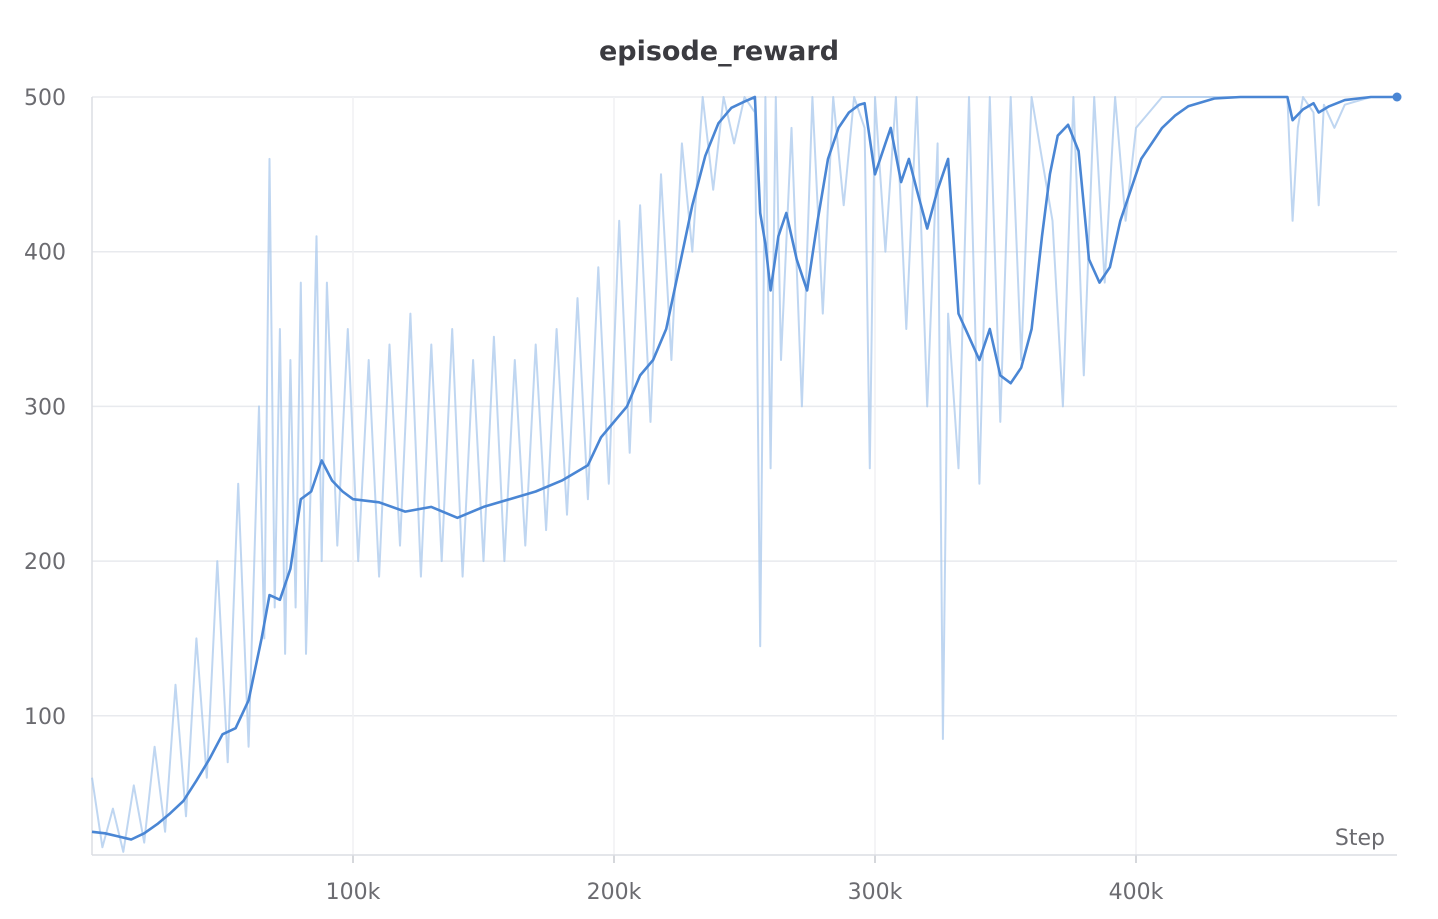 Image resolution: width=1438 pixels, height=919 pixels. Describe the element at coordinates (719, 51) in the screenshot. I see `chart-title: episode_reward` at that location.